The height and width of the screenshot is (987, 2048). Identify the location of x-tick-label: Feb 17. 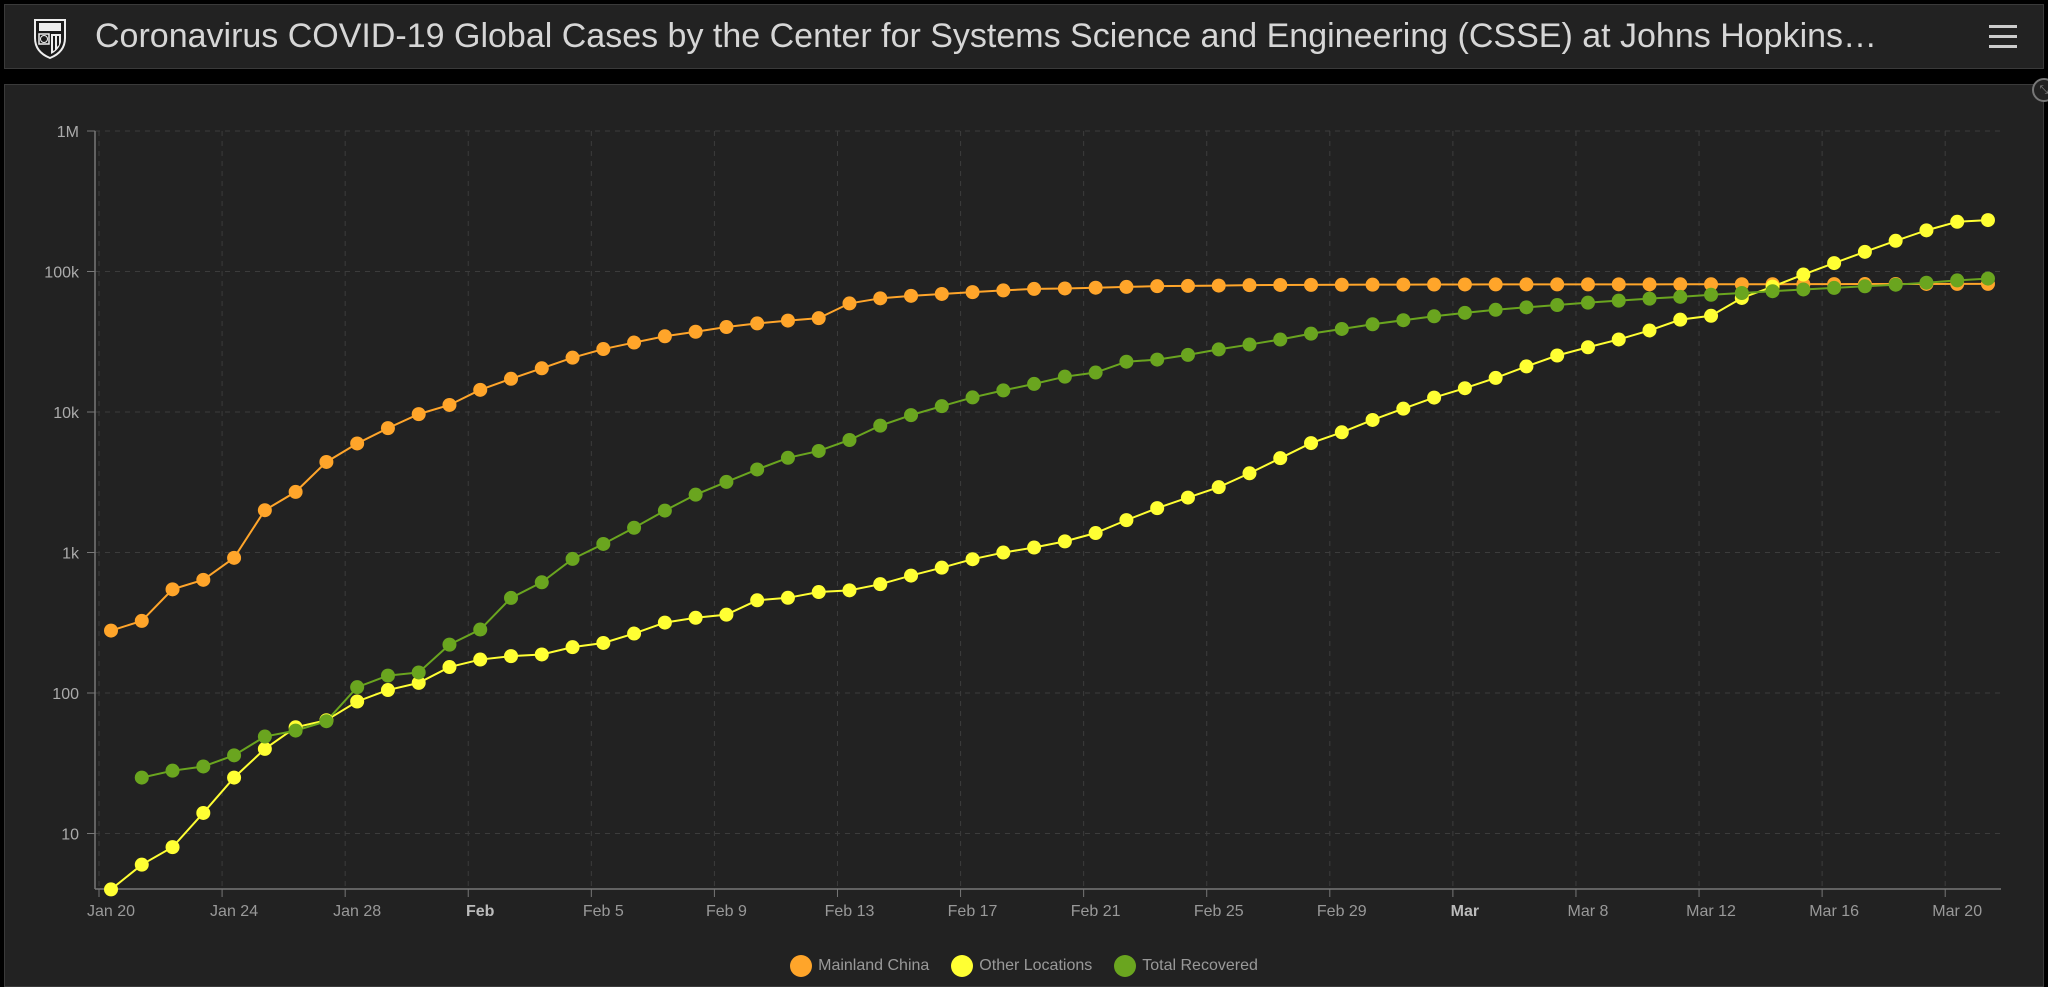
(973, 911).